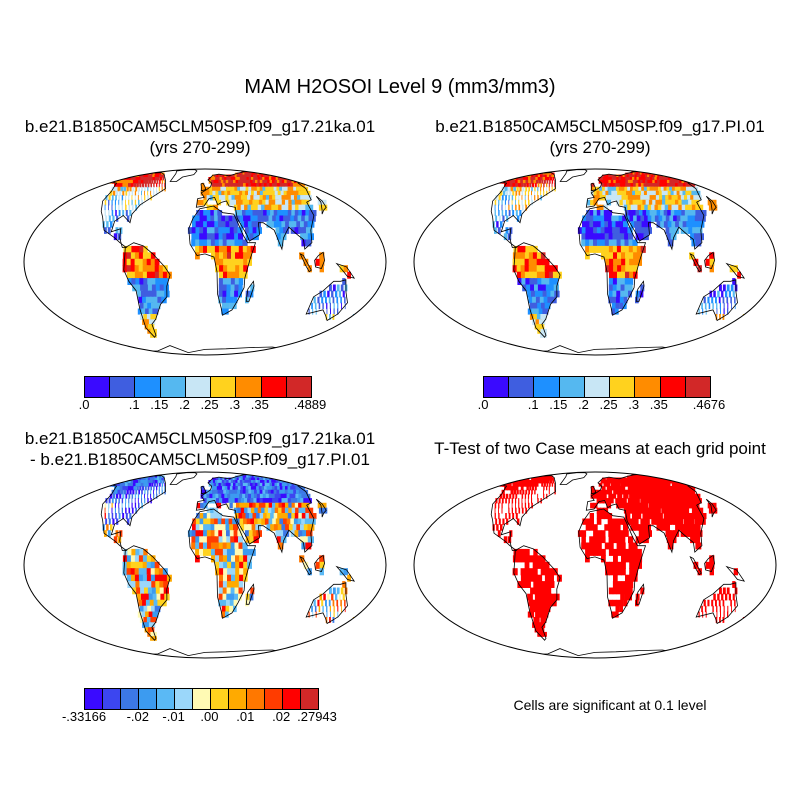 This screenshot has height=800, width=800. Describe the element at coordinates (645, 513) in the screenshot. I see `coastline-eurasia` at that location.